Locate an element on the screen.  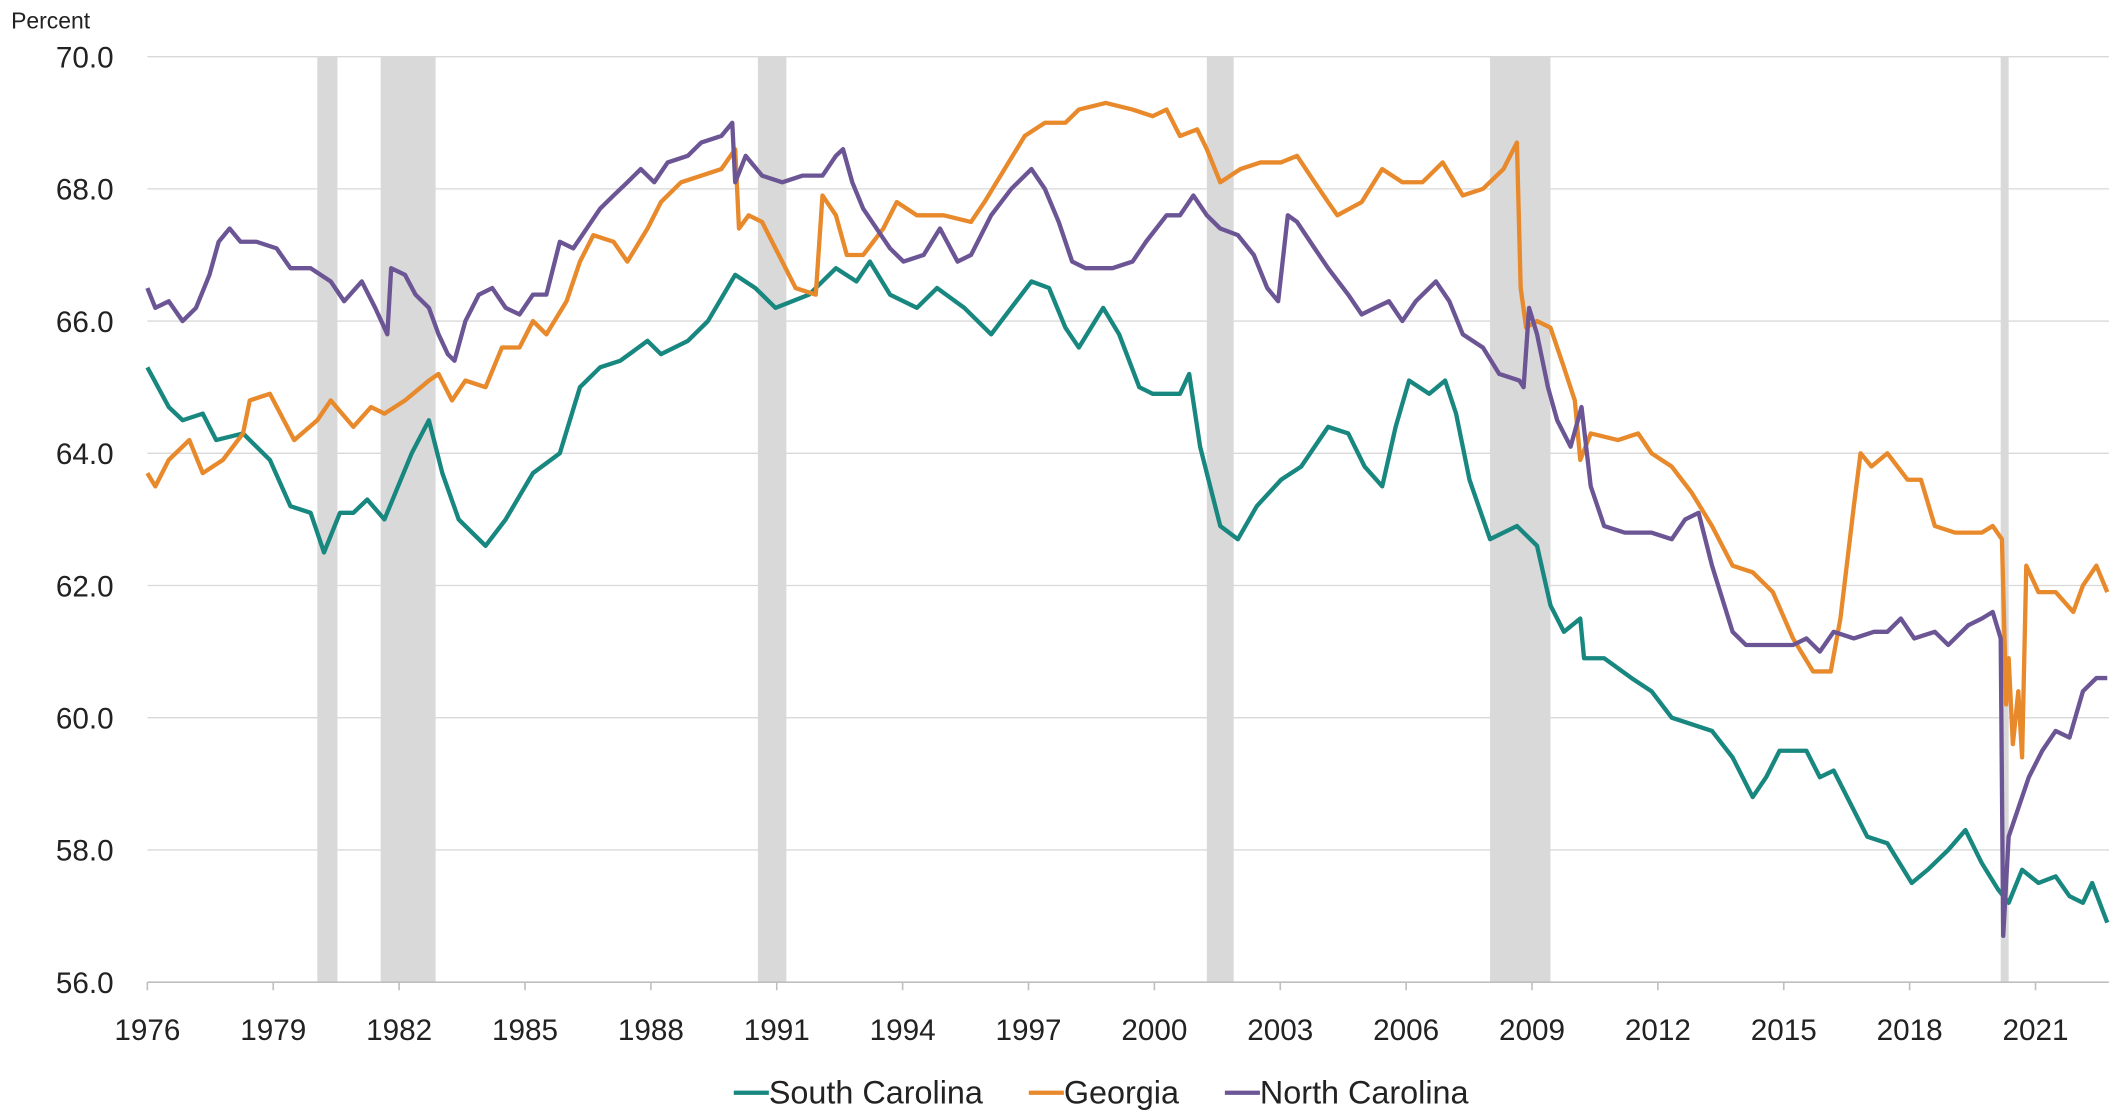
y-tick-label: 58.0 is located at coordinates (85, 851).